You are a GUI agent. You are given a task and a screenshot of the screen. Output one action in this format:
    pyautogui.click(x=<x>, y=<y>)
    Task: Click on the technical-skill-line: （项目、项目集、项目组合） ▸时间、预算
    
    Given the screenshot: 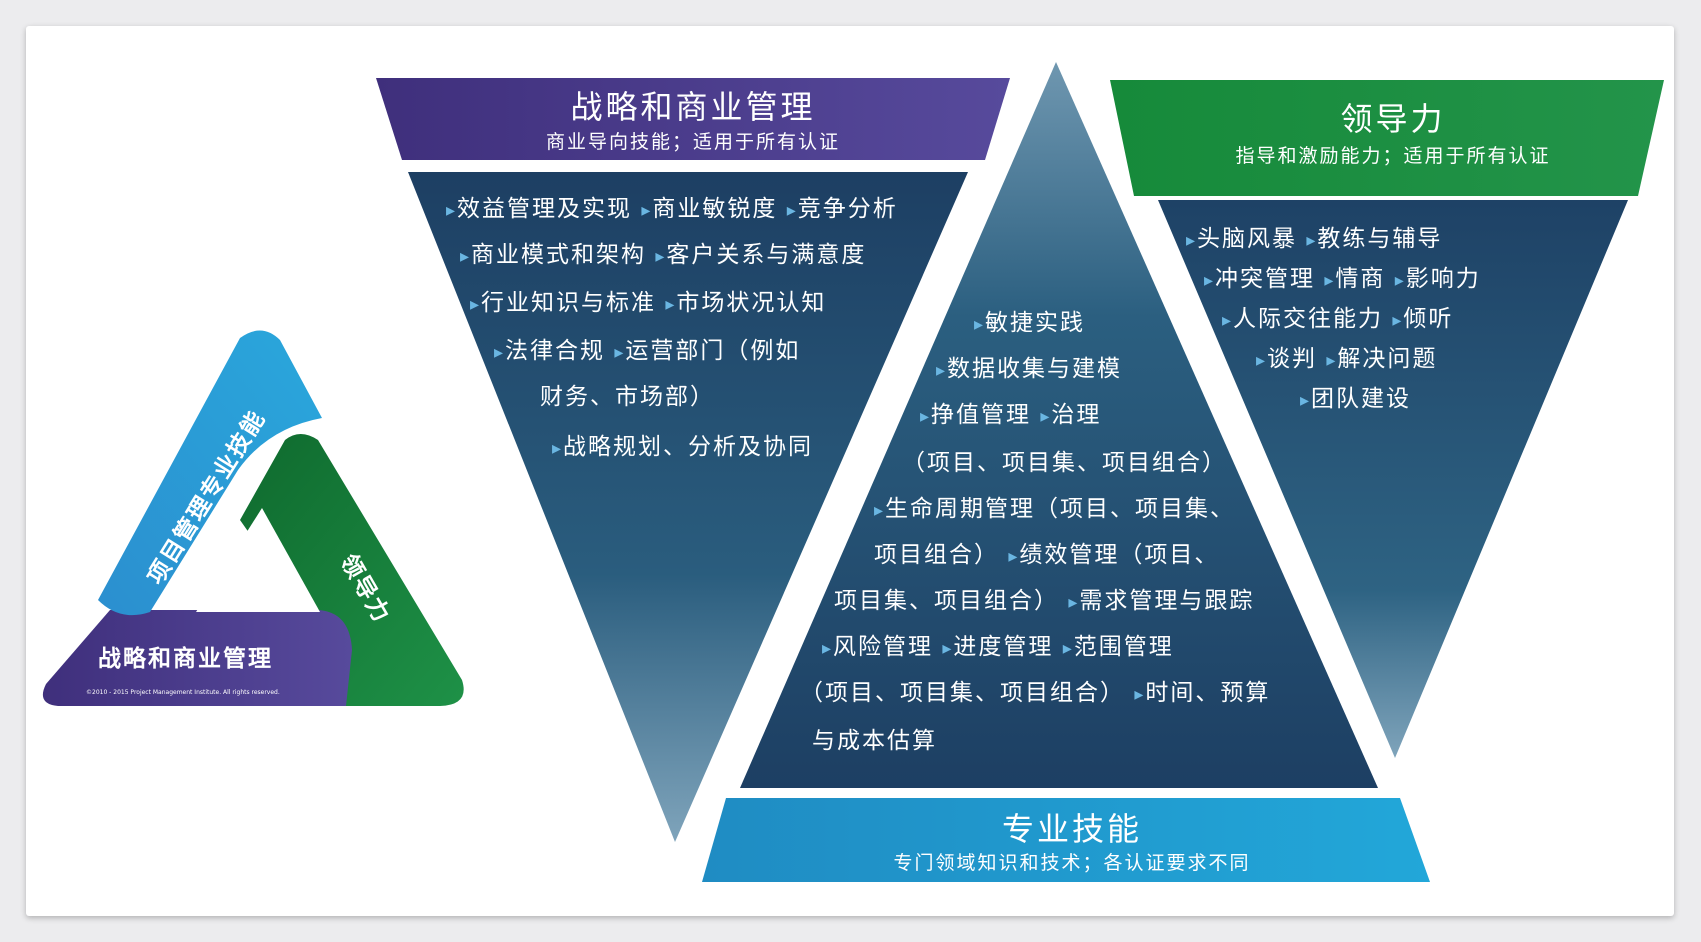 What is the action you would take?
    pyautogui.click(x=1035, y=693)
    